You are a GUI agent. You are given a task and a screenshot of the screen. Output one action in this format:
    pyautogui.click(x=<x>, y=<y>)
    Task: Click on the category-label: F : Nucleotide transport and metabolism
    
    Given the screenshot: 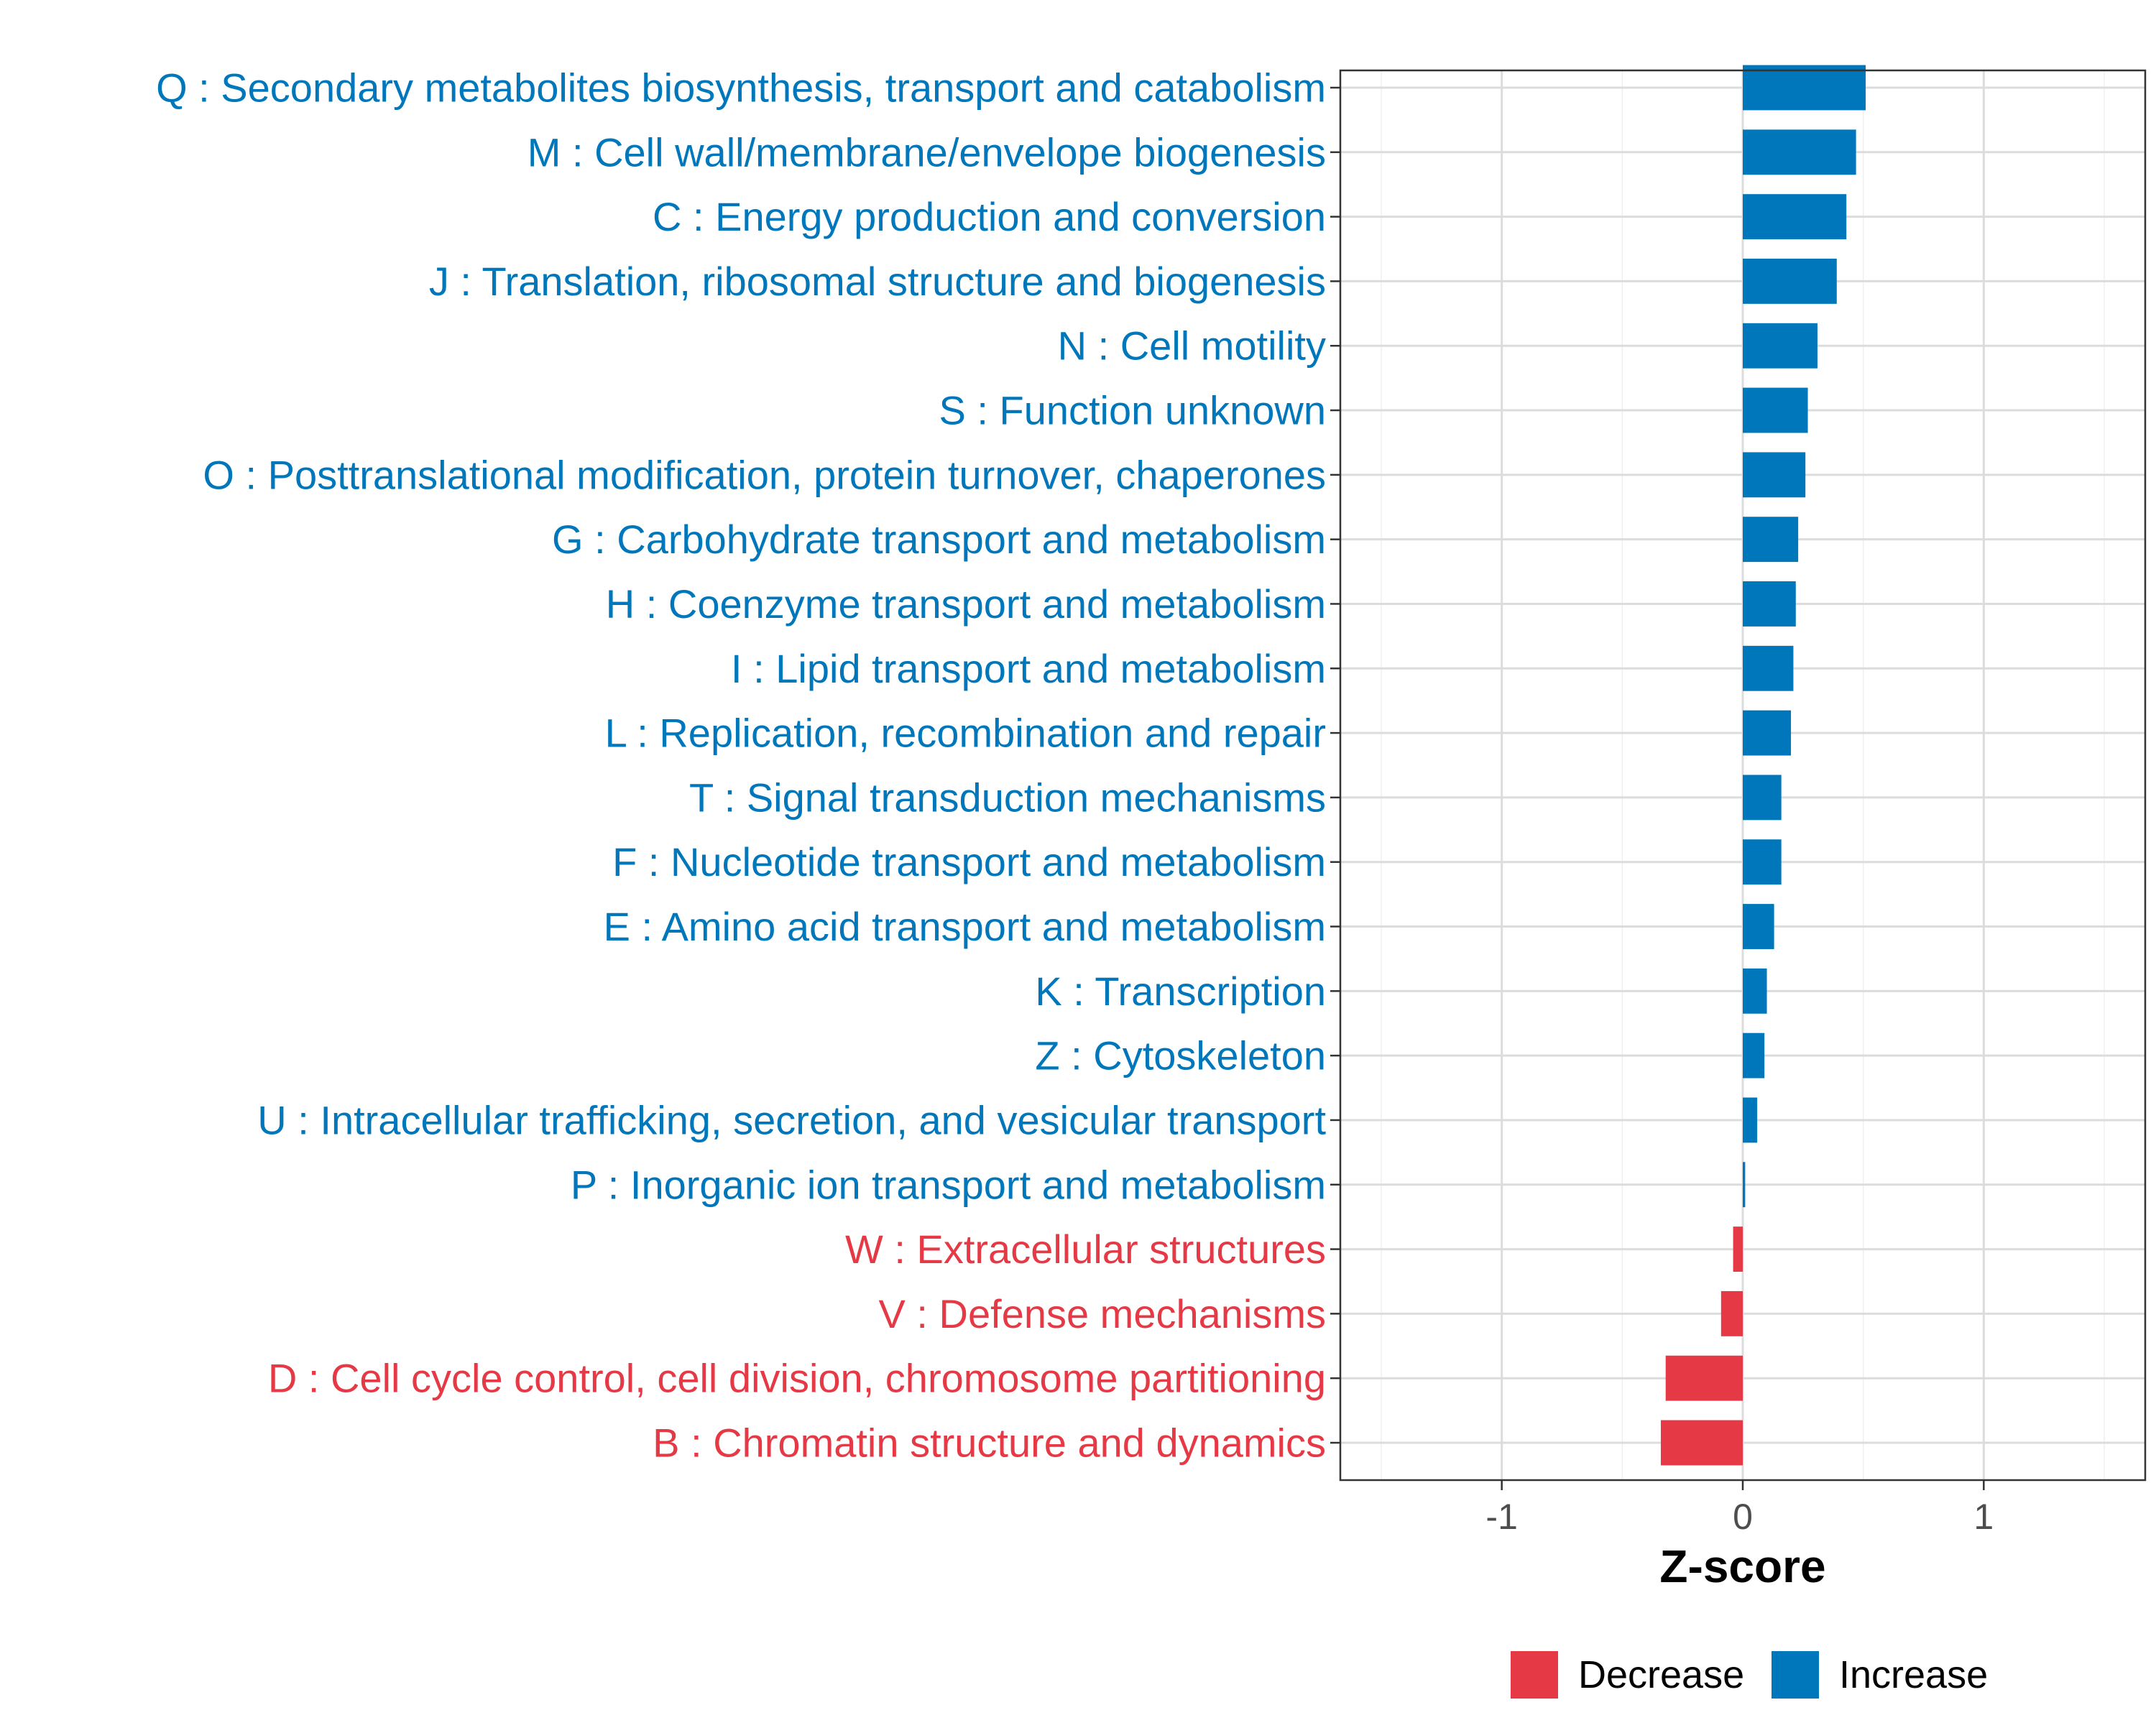 What is the action you would take?
    pyautogui.click(x=969, y=862)
    